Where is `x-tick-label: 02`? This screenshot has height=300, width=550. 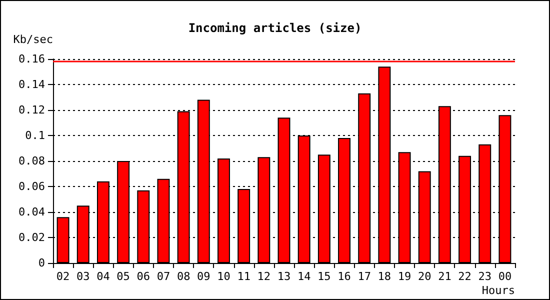
x-tick-label: 02 is located at coordinates (63, 276).